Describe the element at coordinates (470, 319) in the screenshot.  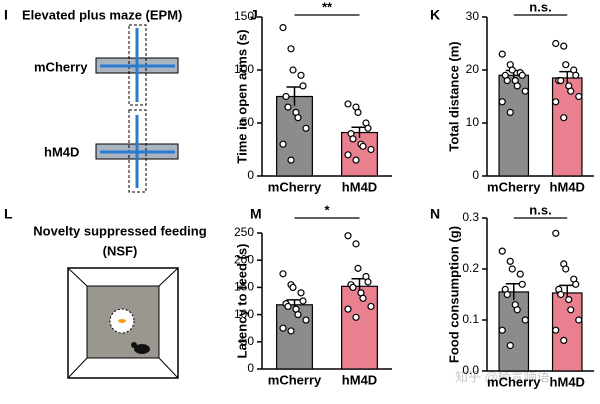
I see `y-tick-label: 0.1` at that location.